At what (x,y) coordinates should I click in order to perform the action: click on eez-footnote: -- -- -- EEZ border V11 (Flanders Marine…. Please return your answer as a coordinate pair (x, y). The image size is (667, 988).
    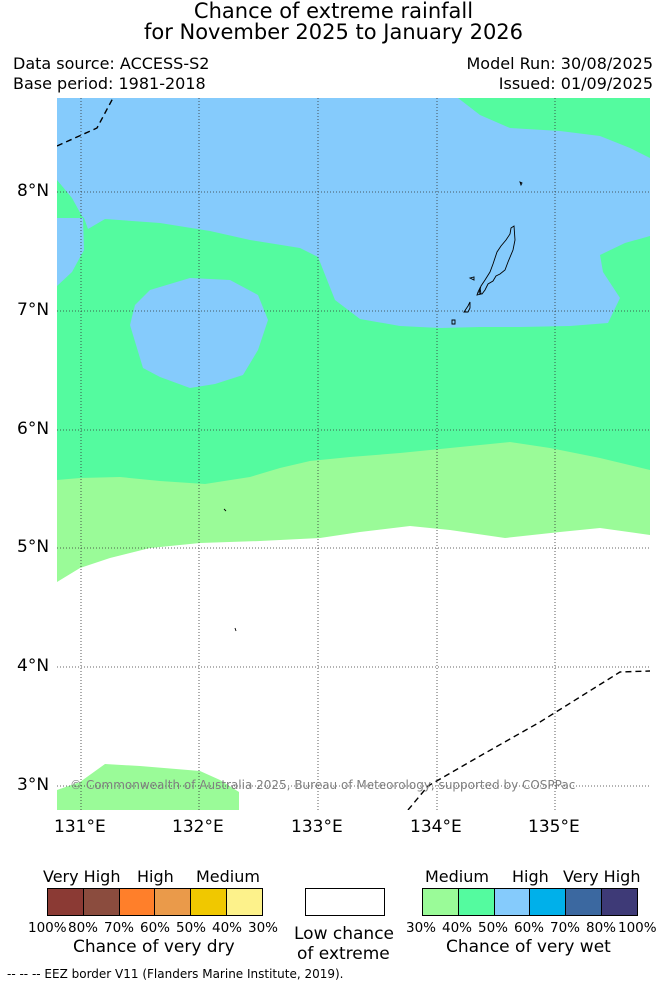
    Looking at the image, I should click on (175, 974).